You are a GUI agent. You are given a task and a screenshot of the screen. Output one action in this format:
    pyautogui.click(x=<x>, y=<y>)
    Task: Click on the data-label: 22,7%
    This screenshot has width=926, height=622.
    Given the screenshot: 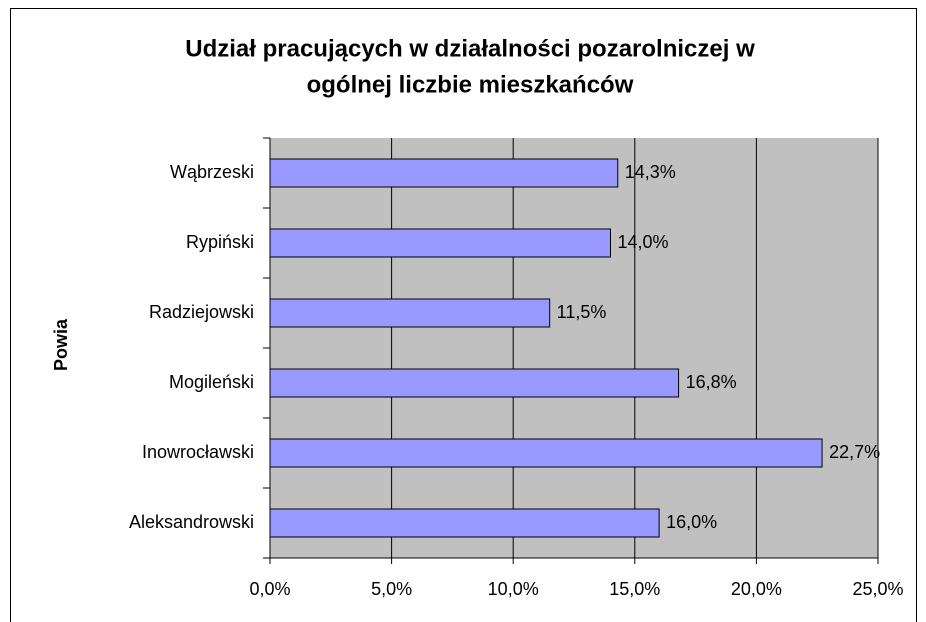 What is the action you would take?
    pyautogui.click(x=854, y=452)
    